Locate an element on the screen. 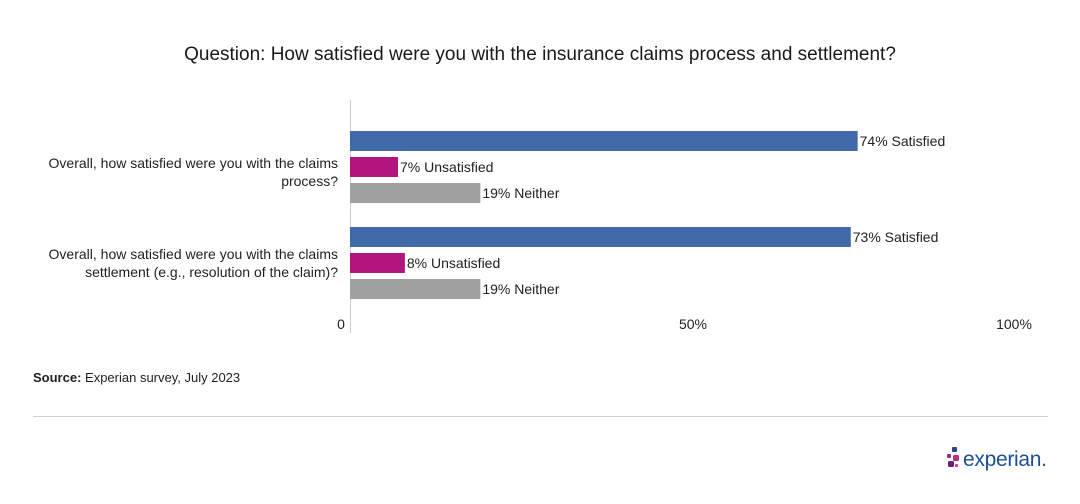 The image size is (1080, 504). x-tick-label-100: 100% is located at coordinates (1014, 324).